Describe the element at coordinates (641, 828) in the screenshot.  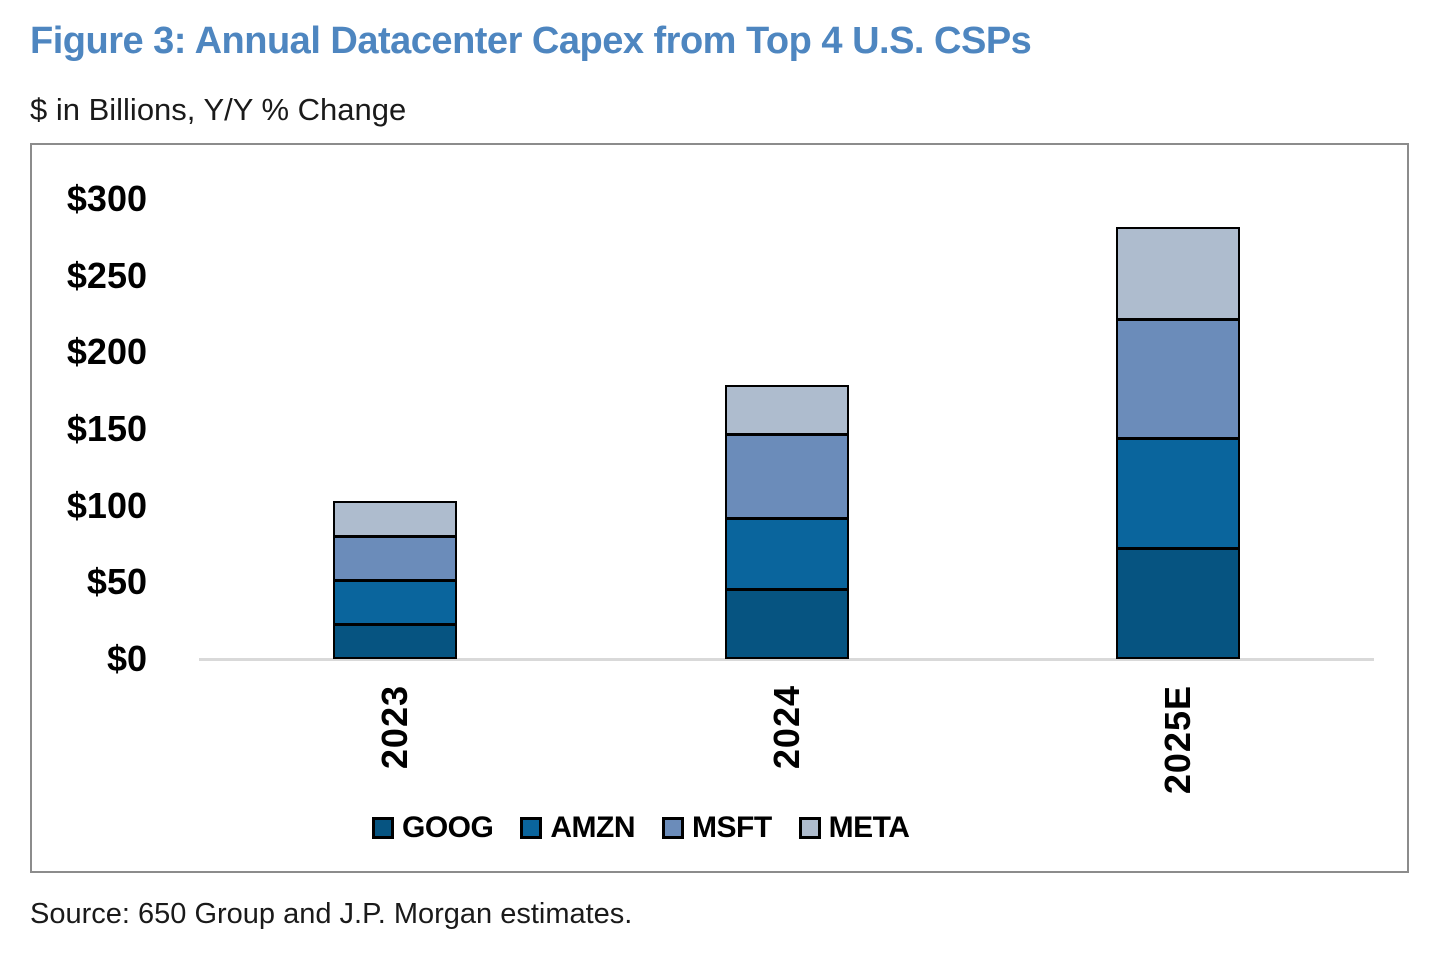
I see `legend: GOOG AMZN MSFT META` at that location.